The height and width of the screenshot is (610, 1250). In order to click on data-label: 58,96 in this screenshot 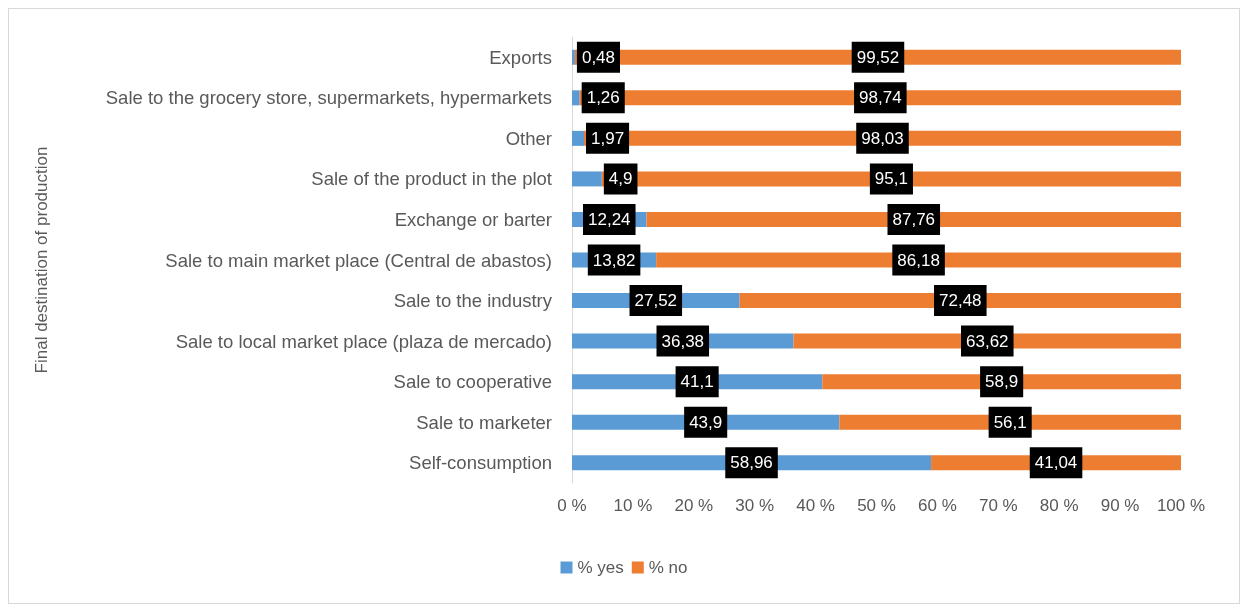, I will do `click(751, 463)`.